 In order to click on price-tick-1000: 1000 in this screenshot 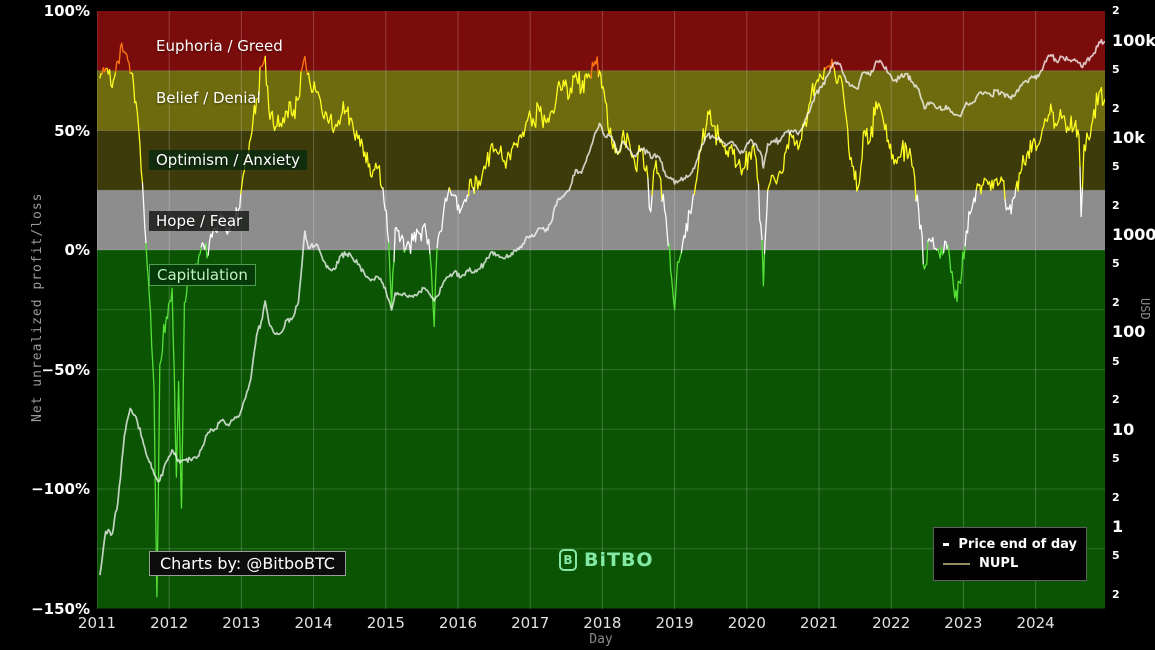, I will do `click(1133, 235)`.